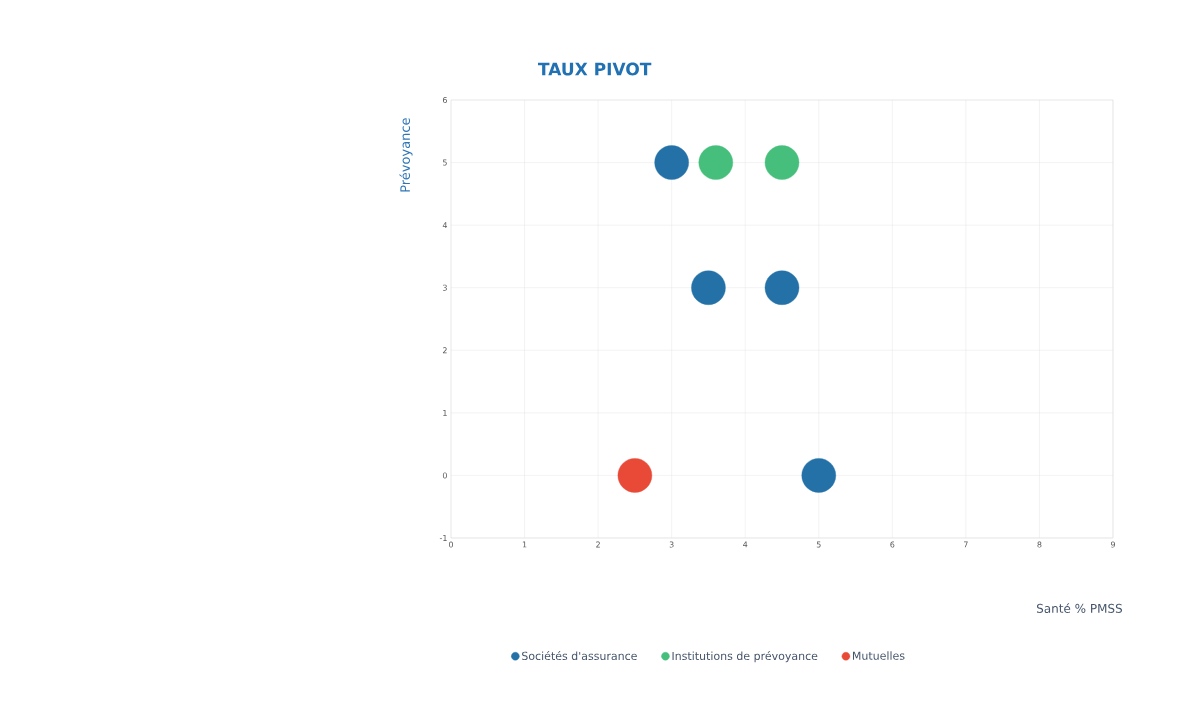 Image resolution: width=1200 pixels, height=725 pixels. Describe the element at coordinates (406, 155) in the screenshot. I see `y-axis-title: Prévoyance` at that location.